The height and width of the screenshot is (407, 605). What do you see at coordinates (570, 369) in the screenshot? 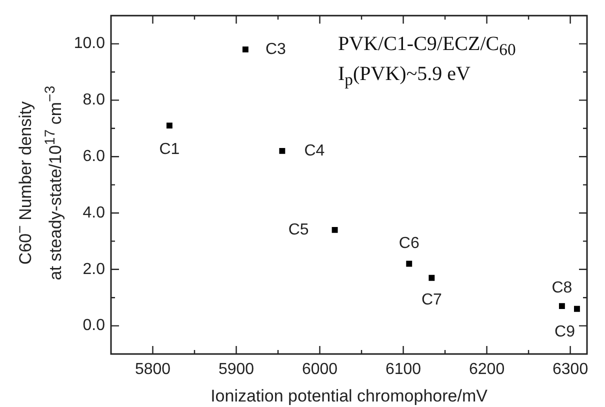
I see `x-tick-label: 6300` at bounding box center [570, 369].